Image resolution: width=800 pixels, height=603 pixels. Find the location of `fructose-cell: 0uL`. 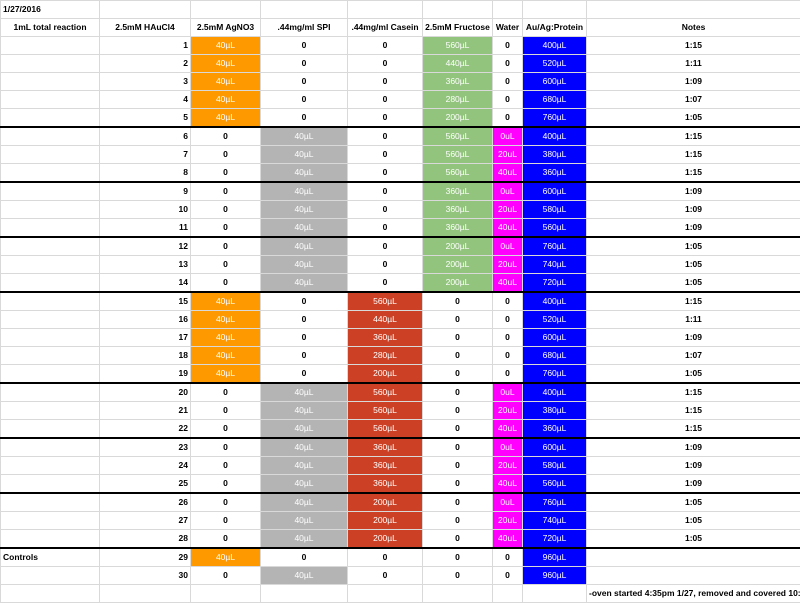

fructose-cell: 0uL is located at coordinates (508, 246).